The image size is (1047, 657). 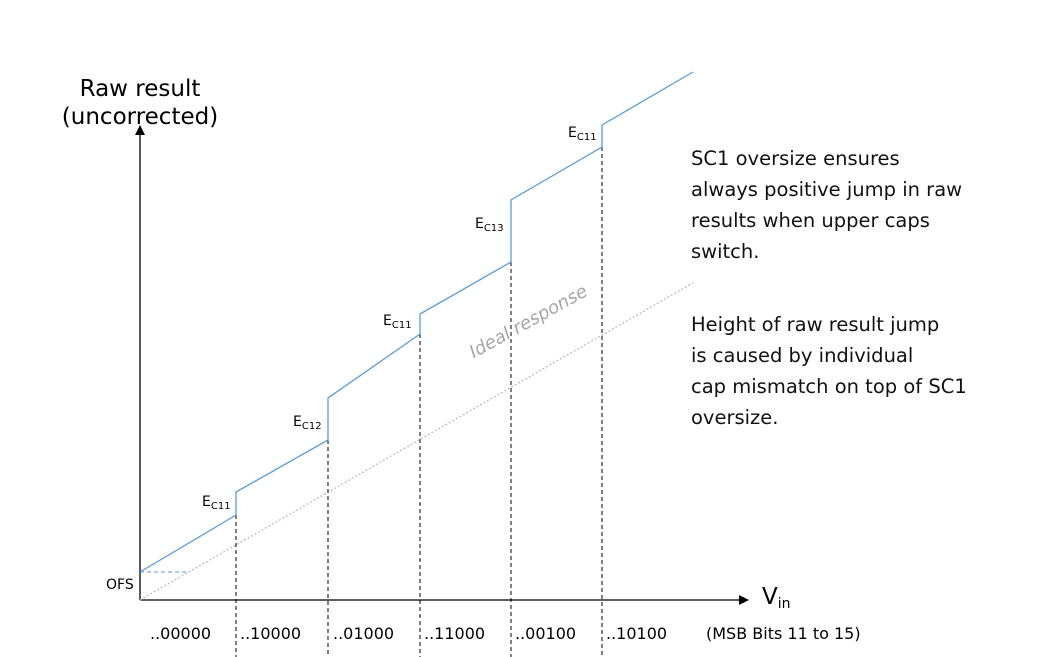 I want to click on x-axis-label: Vin, so click(x=776, y=598).